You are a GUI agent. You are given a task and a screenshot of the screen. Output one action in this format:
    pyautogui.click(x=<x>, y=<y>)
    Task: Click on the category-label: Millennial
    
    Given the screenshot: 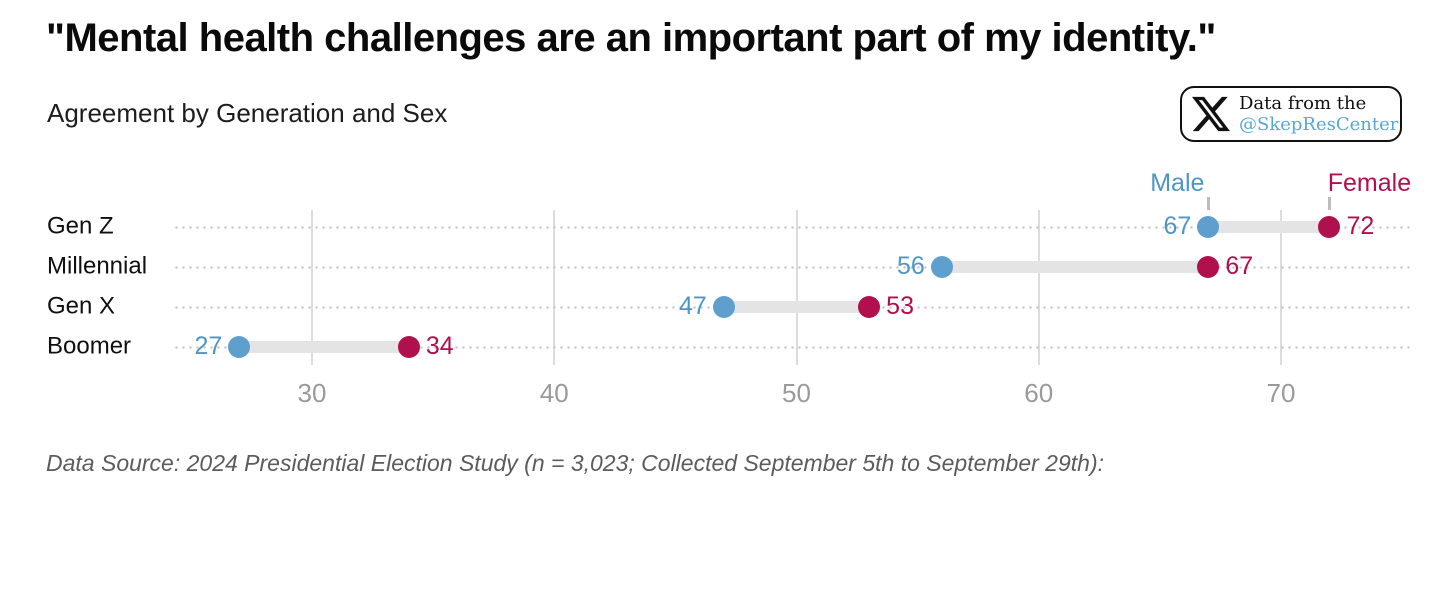 What is the action you would take?
    pyautogui.click(x=97, y=266)
    